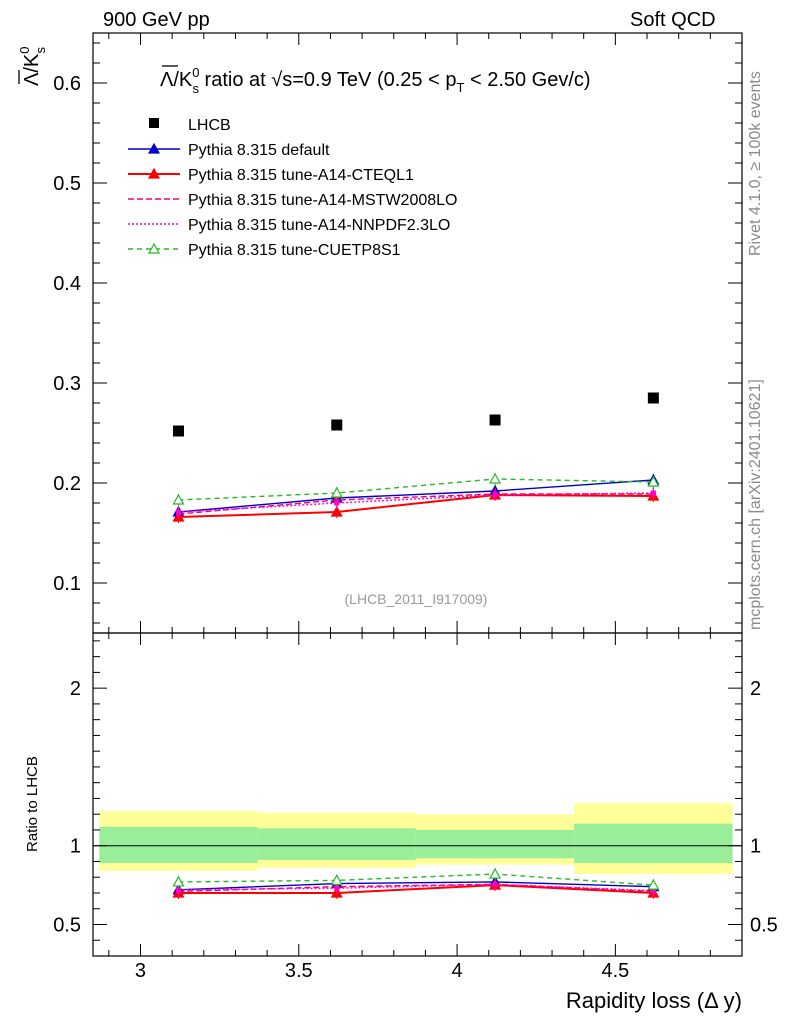 This screenshot has height=1024, width=786. I want to click on y-label-sub: s, so click(40, 50).